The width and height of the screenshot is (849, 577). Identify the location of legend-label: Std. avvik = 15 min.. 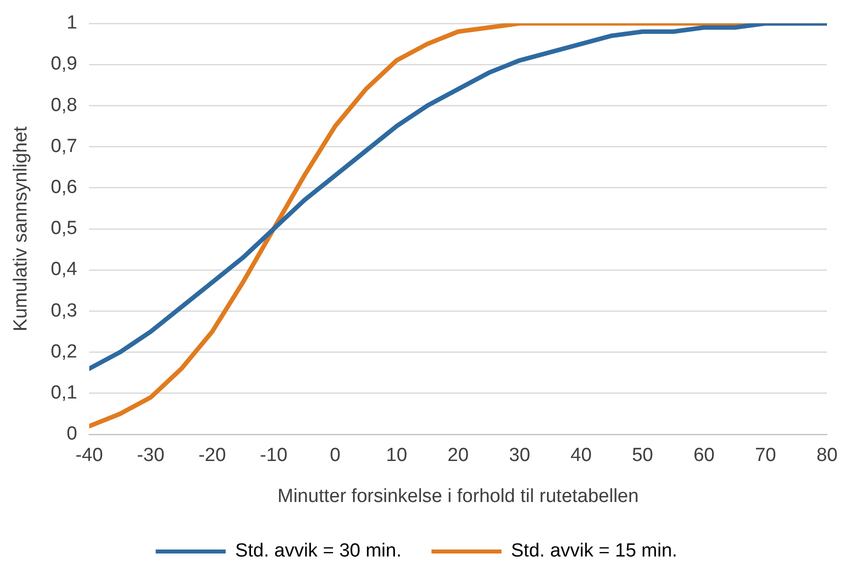
(594, 551).